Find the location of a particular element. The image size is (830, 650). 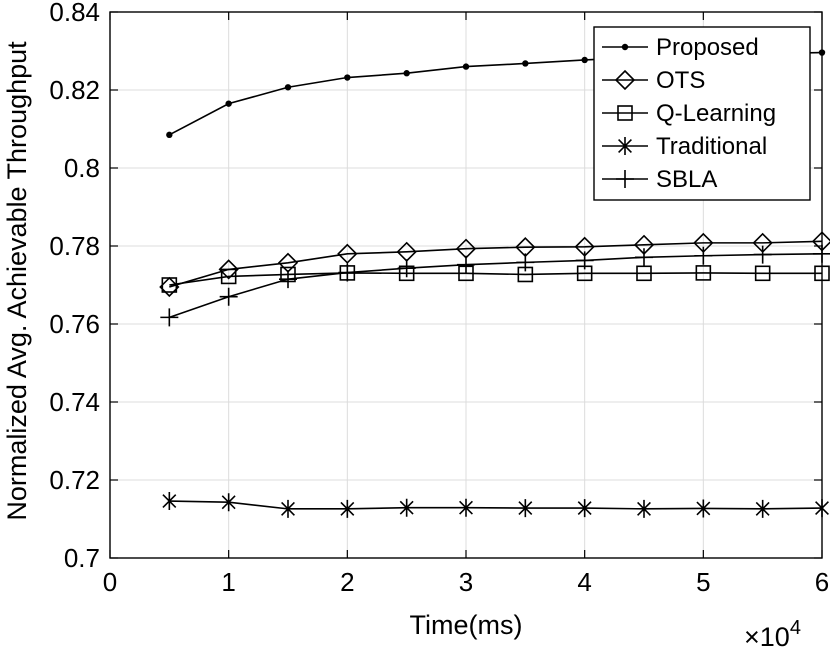

legend-item-proposed: Proposed is located at coordinates (680, 47).